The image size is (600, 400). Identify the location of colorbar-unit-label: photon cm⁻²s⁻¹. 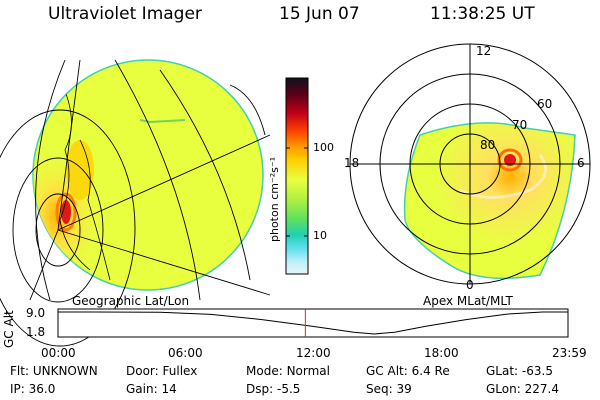
(274, 199).